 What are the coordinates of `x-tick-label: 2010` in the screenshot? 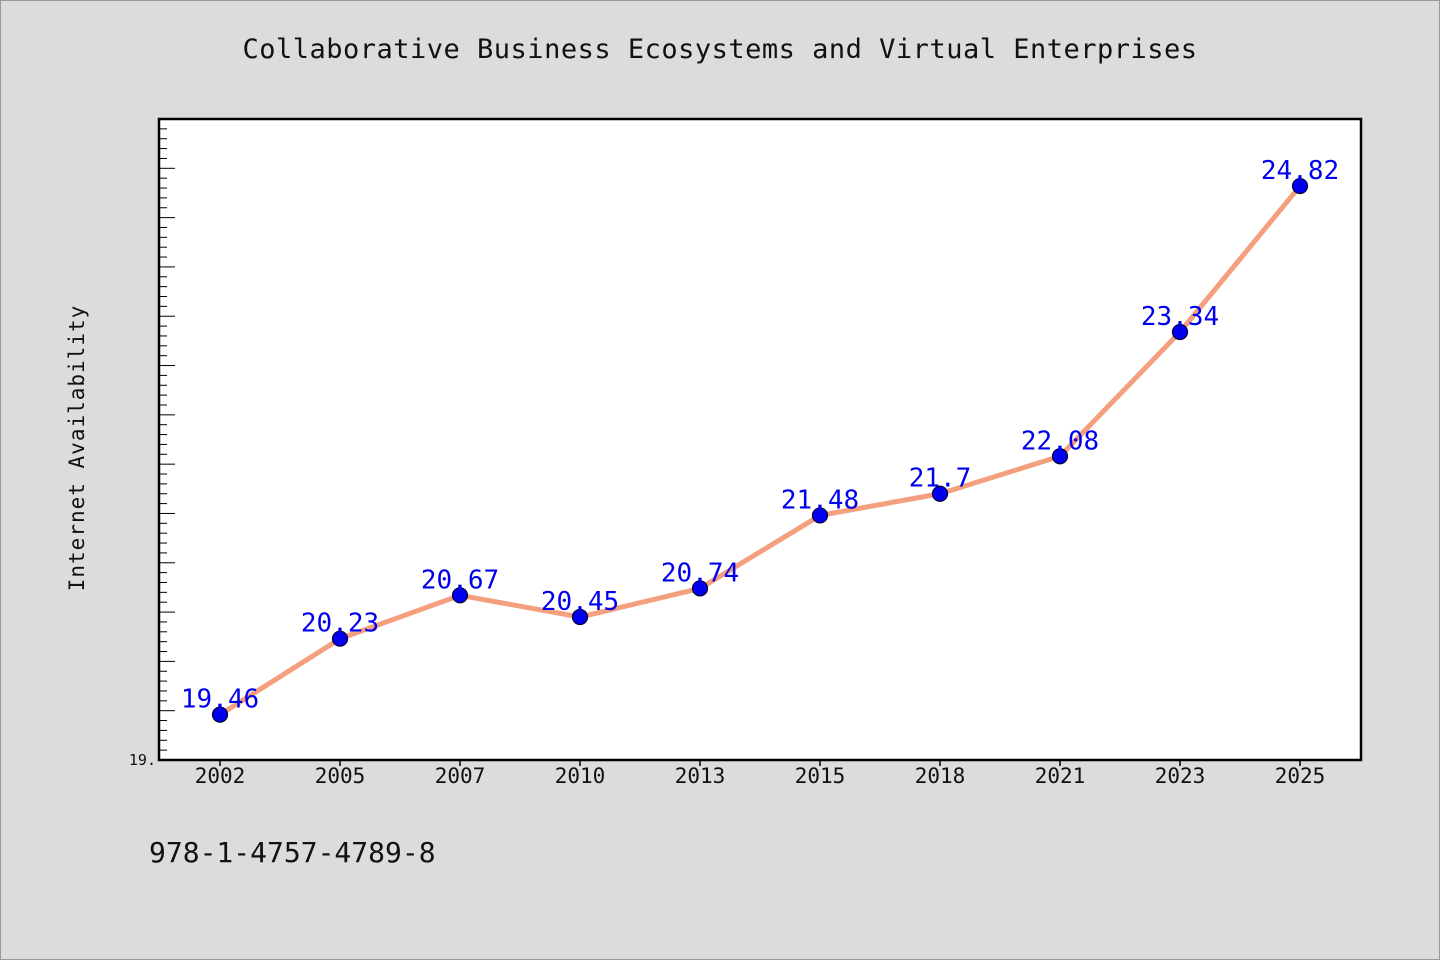 It's located at (580, 776).